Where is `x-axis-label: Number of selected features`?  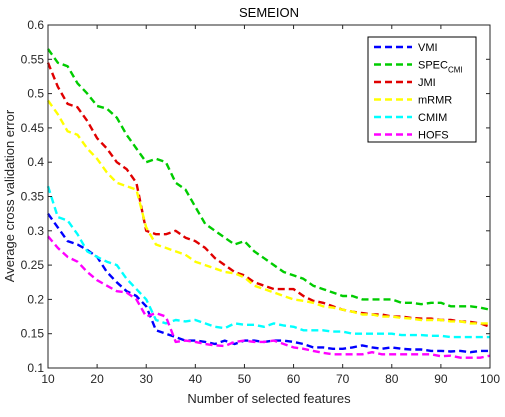 x-axis-label: Number of selected features is located at coordinates (269, 398).